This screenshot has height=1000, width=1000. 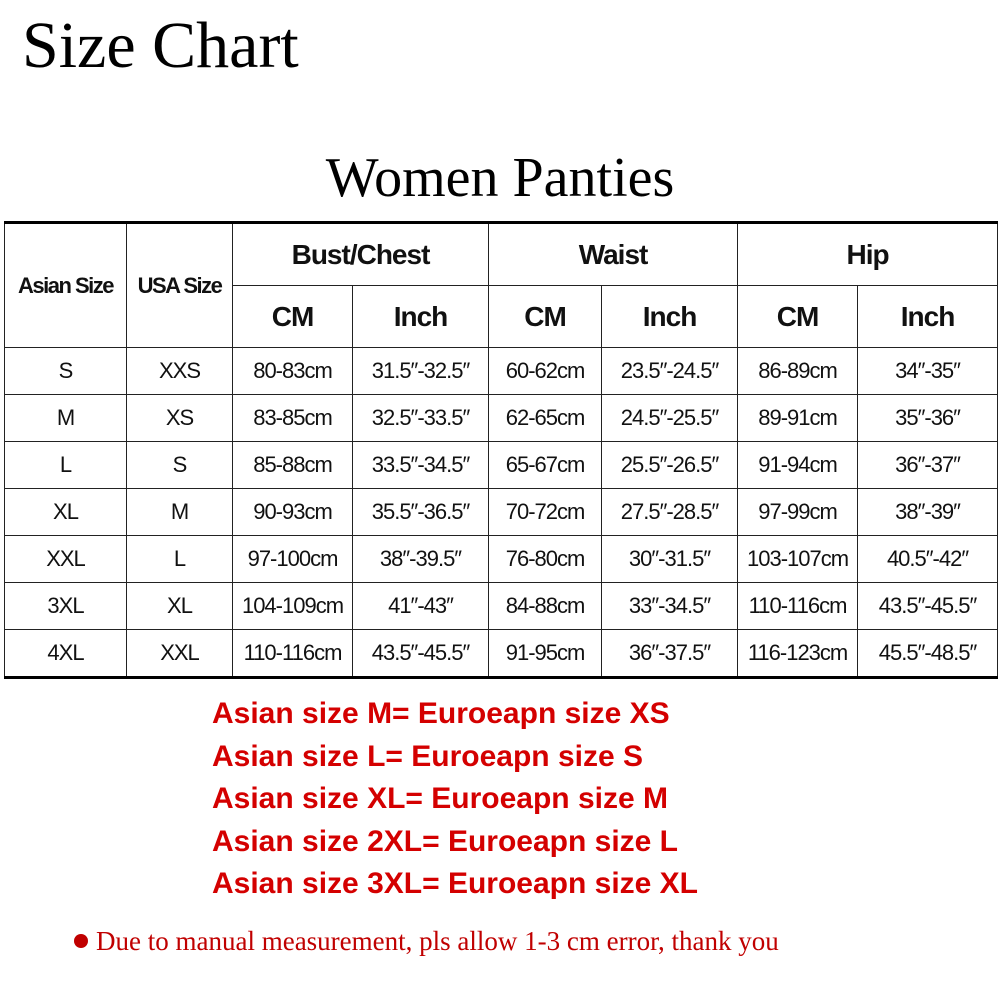 What do you see at coordinates (179, 606) in the screenshot?
I see `cell-usa-size: XL` at bounding box center [179, 606].